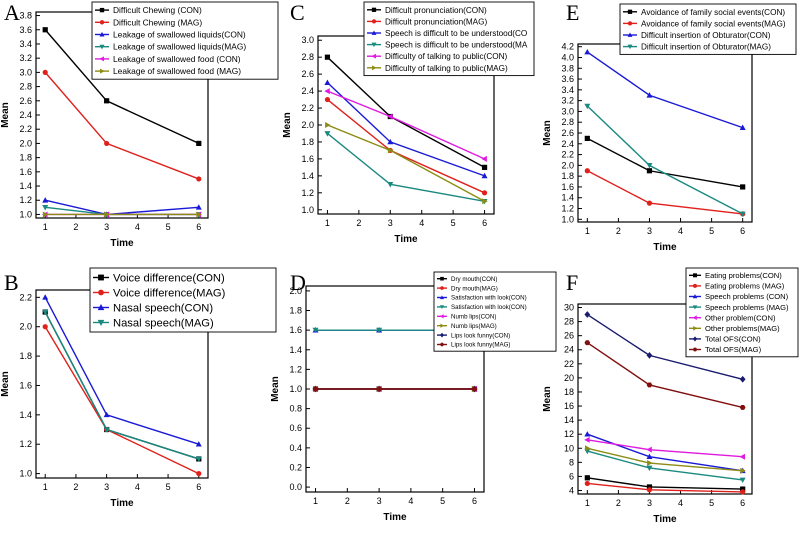 The width and height of the screenshot is (800, 536). I want to click on panel-e-ytick-label: 2.6, so click(567, 133).